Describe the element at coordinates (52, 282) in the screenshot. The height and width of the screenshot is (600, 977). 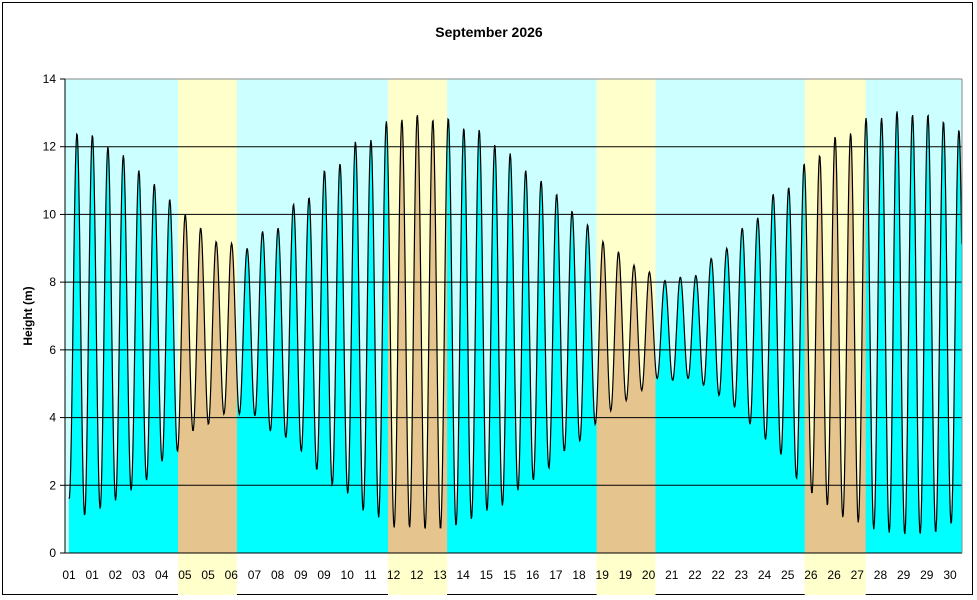
I see `y-tick-label: 8` at that location.